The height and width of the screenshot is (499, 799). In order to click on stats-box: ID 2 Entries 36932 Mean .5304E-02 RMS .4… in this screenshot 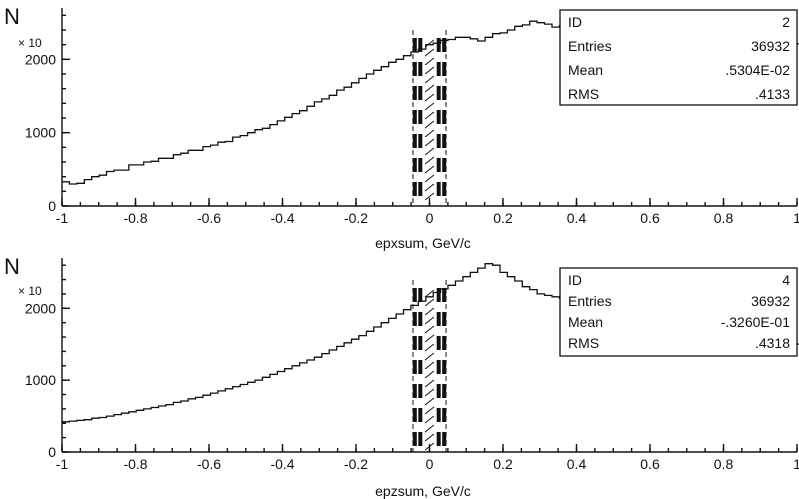, I will do `click(678, 57)`.